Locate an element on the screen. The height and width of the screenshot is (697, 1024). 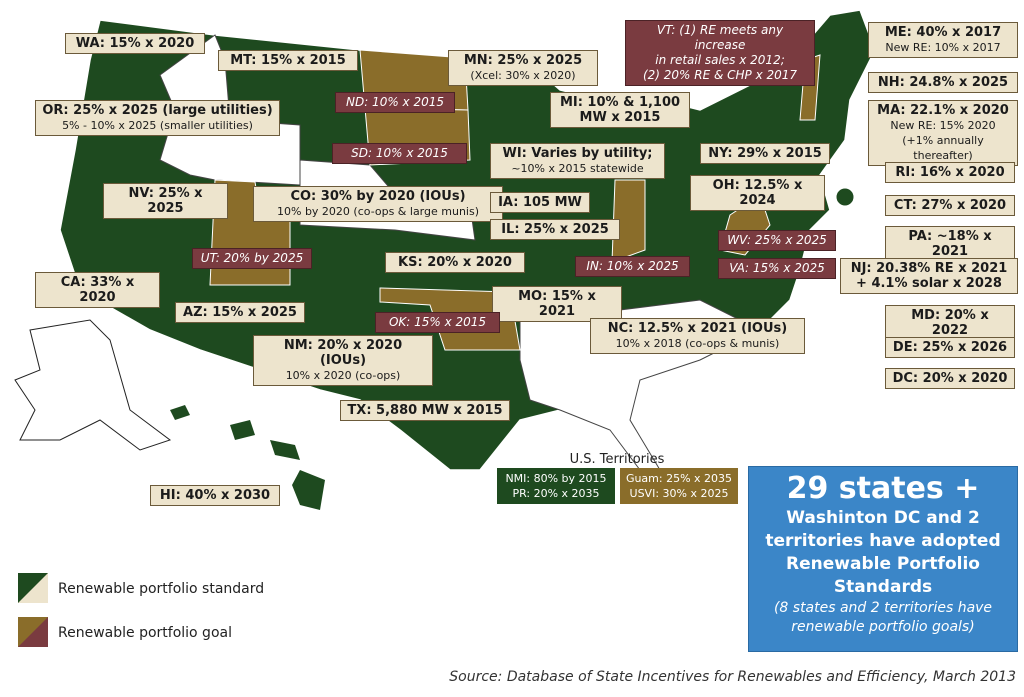
standard-label: WA: 15% x 2020 is located at coordinates (135, 43).